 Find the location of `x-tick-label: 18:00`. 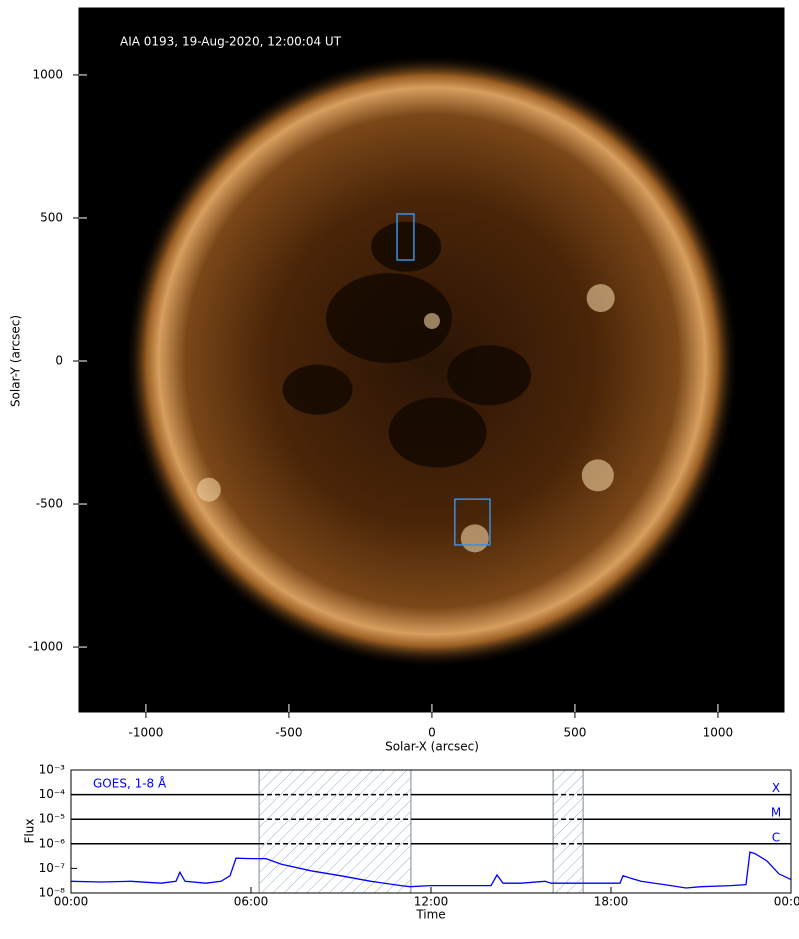

x-tick-label: 18:00 is located at coordinates (611, 902).